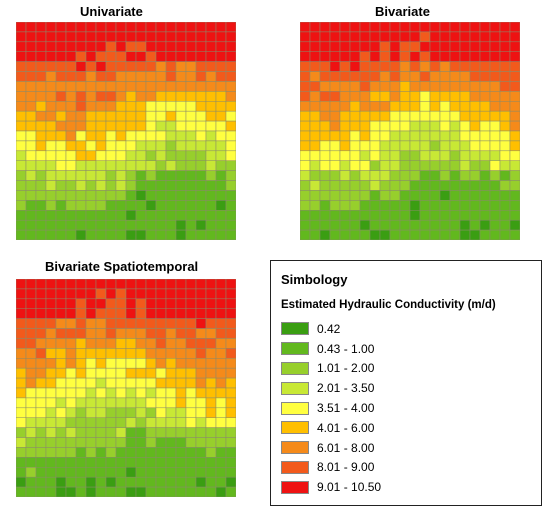 This screenshot has height=514, width=550. What do you see at coordinates (349, 487) in the screenshot?
I see `legend-label: 9.01 - 10.50` at bounding box center [349, 487].